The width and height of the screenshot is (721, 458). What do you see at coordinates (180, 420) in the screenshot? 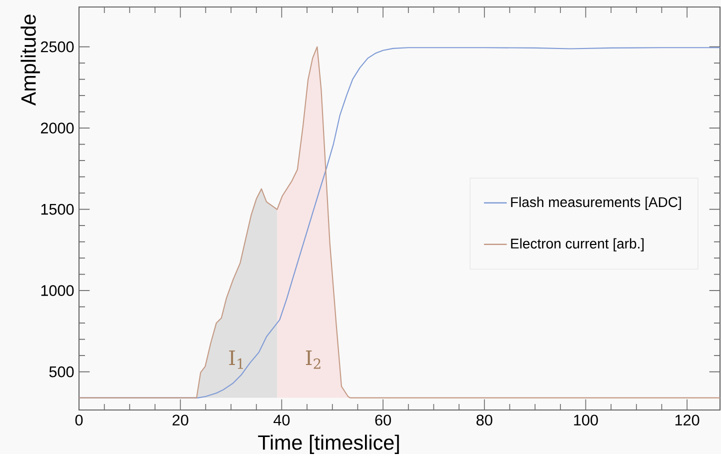
I see `x-tick-label: 20` at bounding box center [180, 420].